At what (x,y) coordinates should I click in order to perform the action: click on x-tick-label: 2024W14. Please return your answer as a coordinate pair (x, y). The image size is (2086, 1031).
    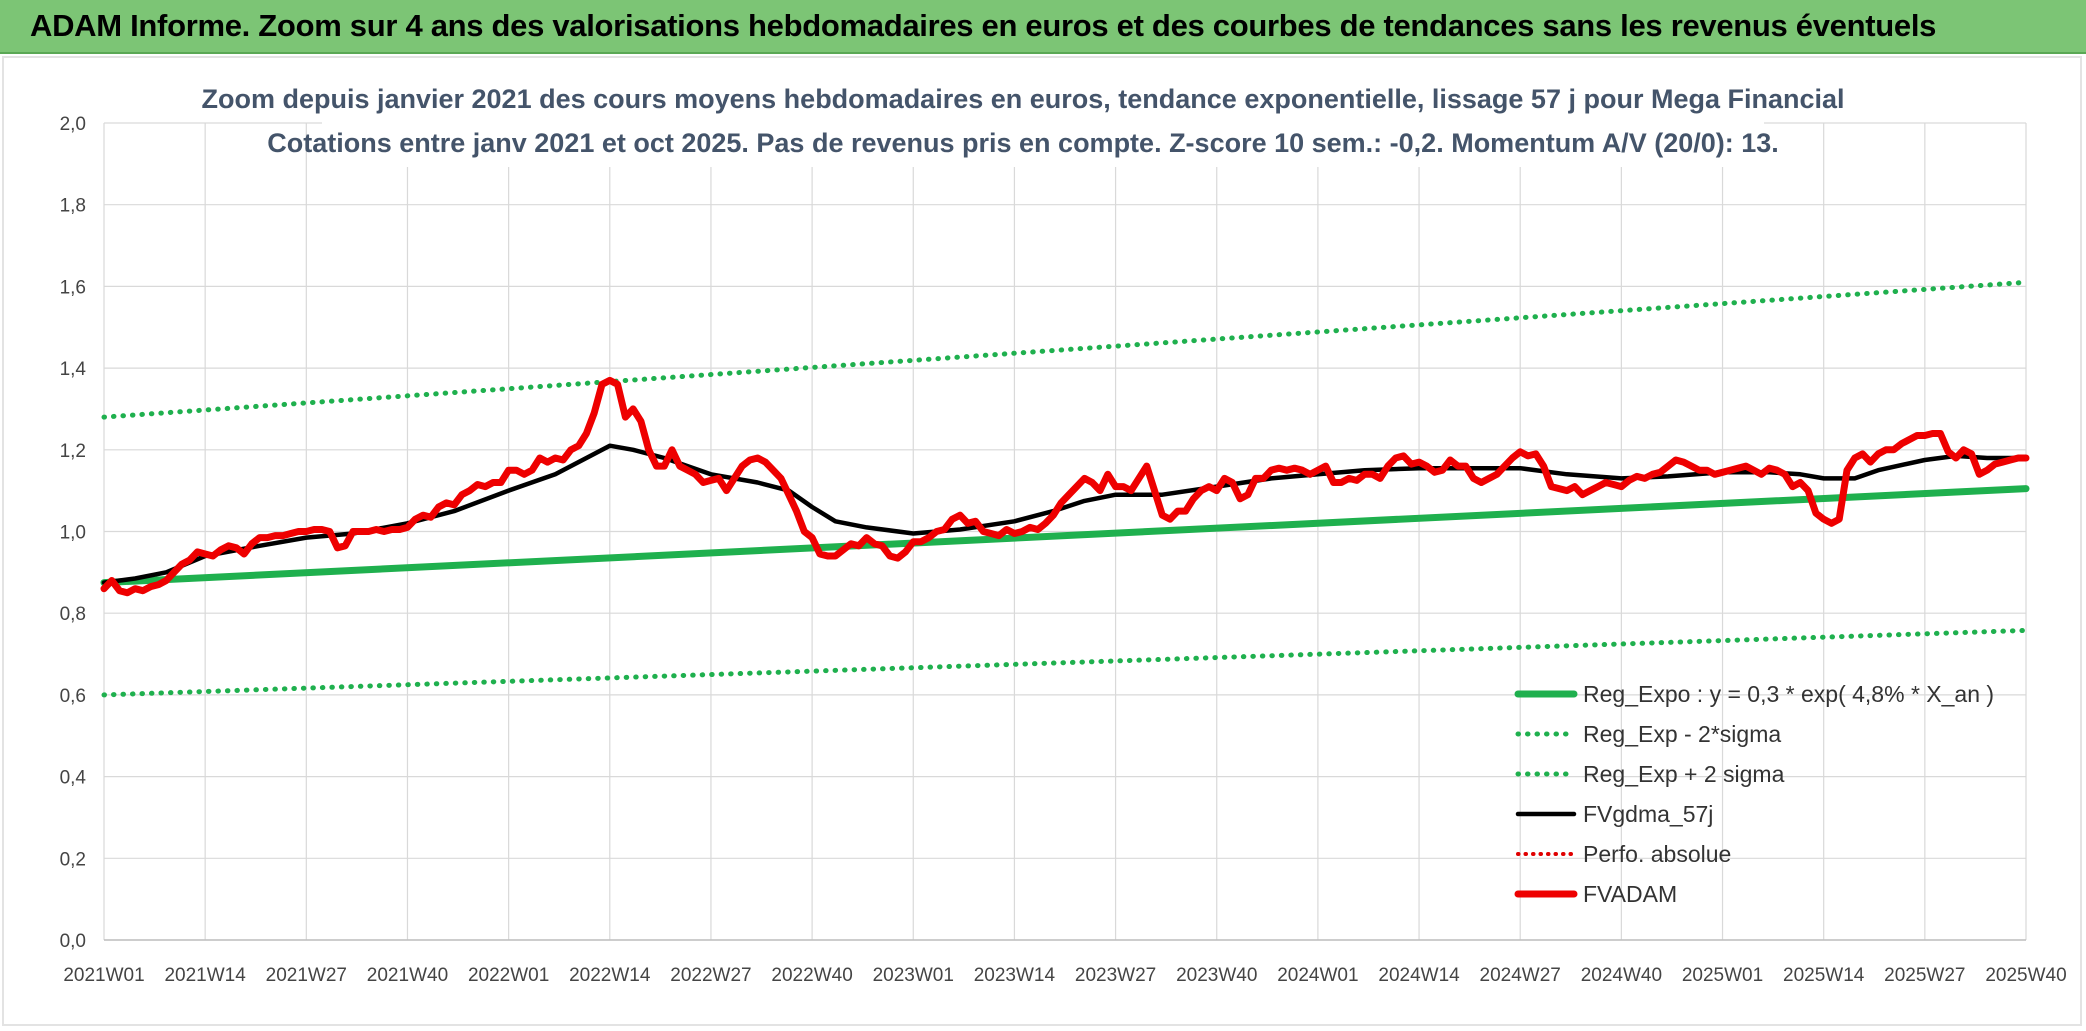
    Looking at the image, I should click on (1419, 975).